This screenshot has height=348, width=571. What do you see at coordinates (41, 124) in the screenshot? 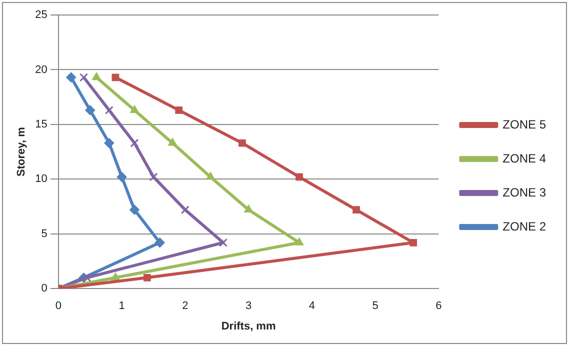
I see `y-tick-label: 15` at bounding box center [41, 124].